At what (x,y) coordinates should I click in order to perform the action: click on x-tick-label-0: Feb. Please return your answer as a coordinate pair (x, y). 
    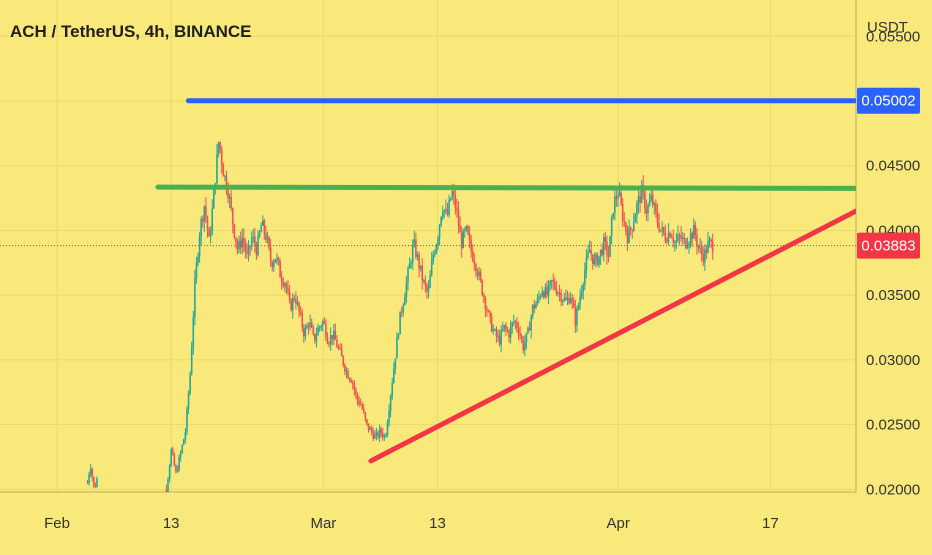
    Looking at the image, I should click on (57, 523).